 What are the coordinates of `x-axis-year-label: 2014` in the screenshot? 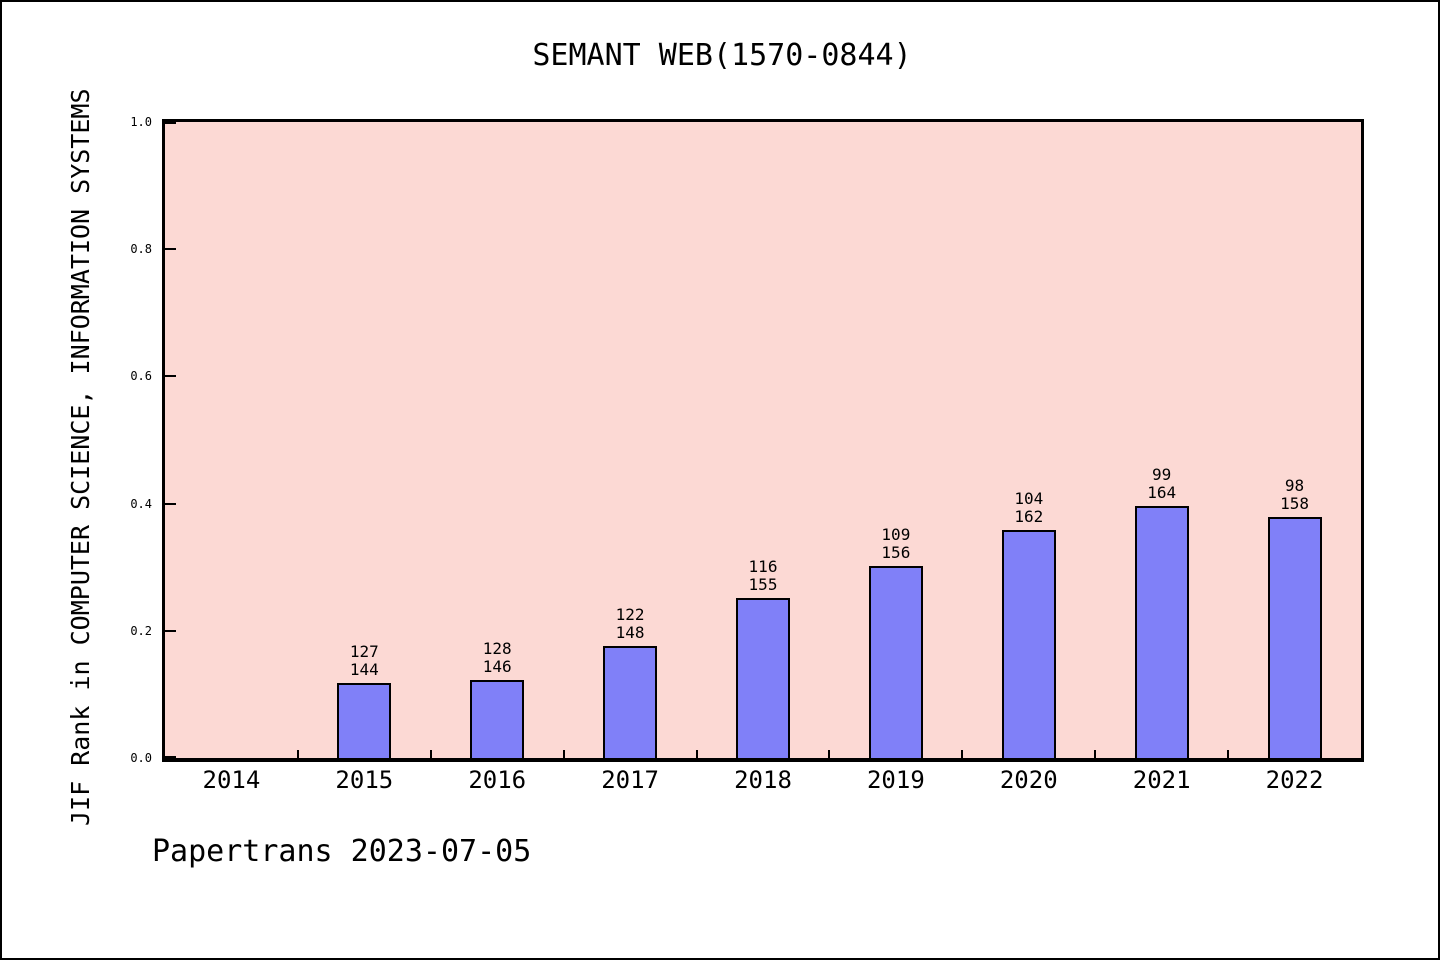 It's located at (231, 780).